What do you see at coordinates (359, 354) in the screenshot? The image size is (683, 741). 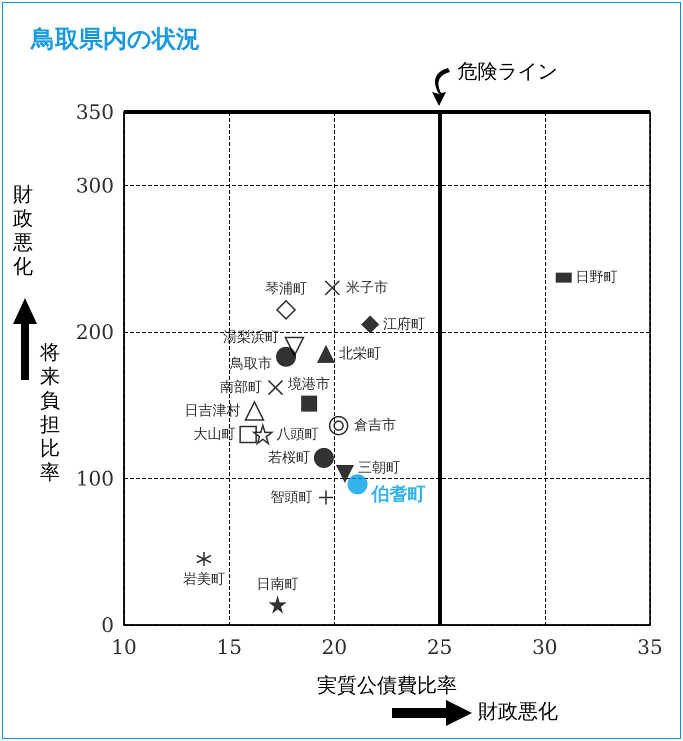 I see `series-label: 北栄町` at bounding box center [359, 354].